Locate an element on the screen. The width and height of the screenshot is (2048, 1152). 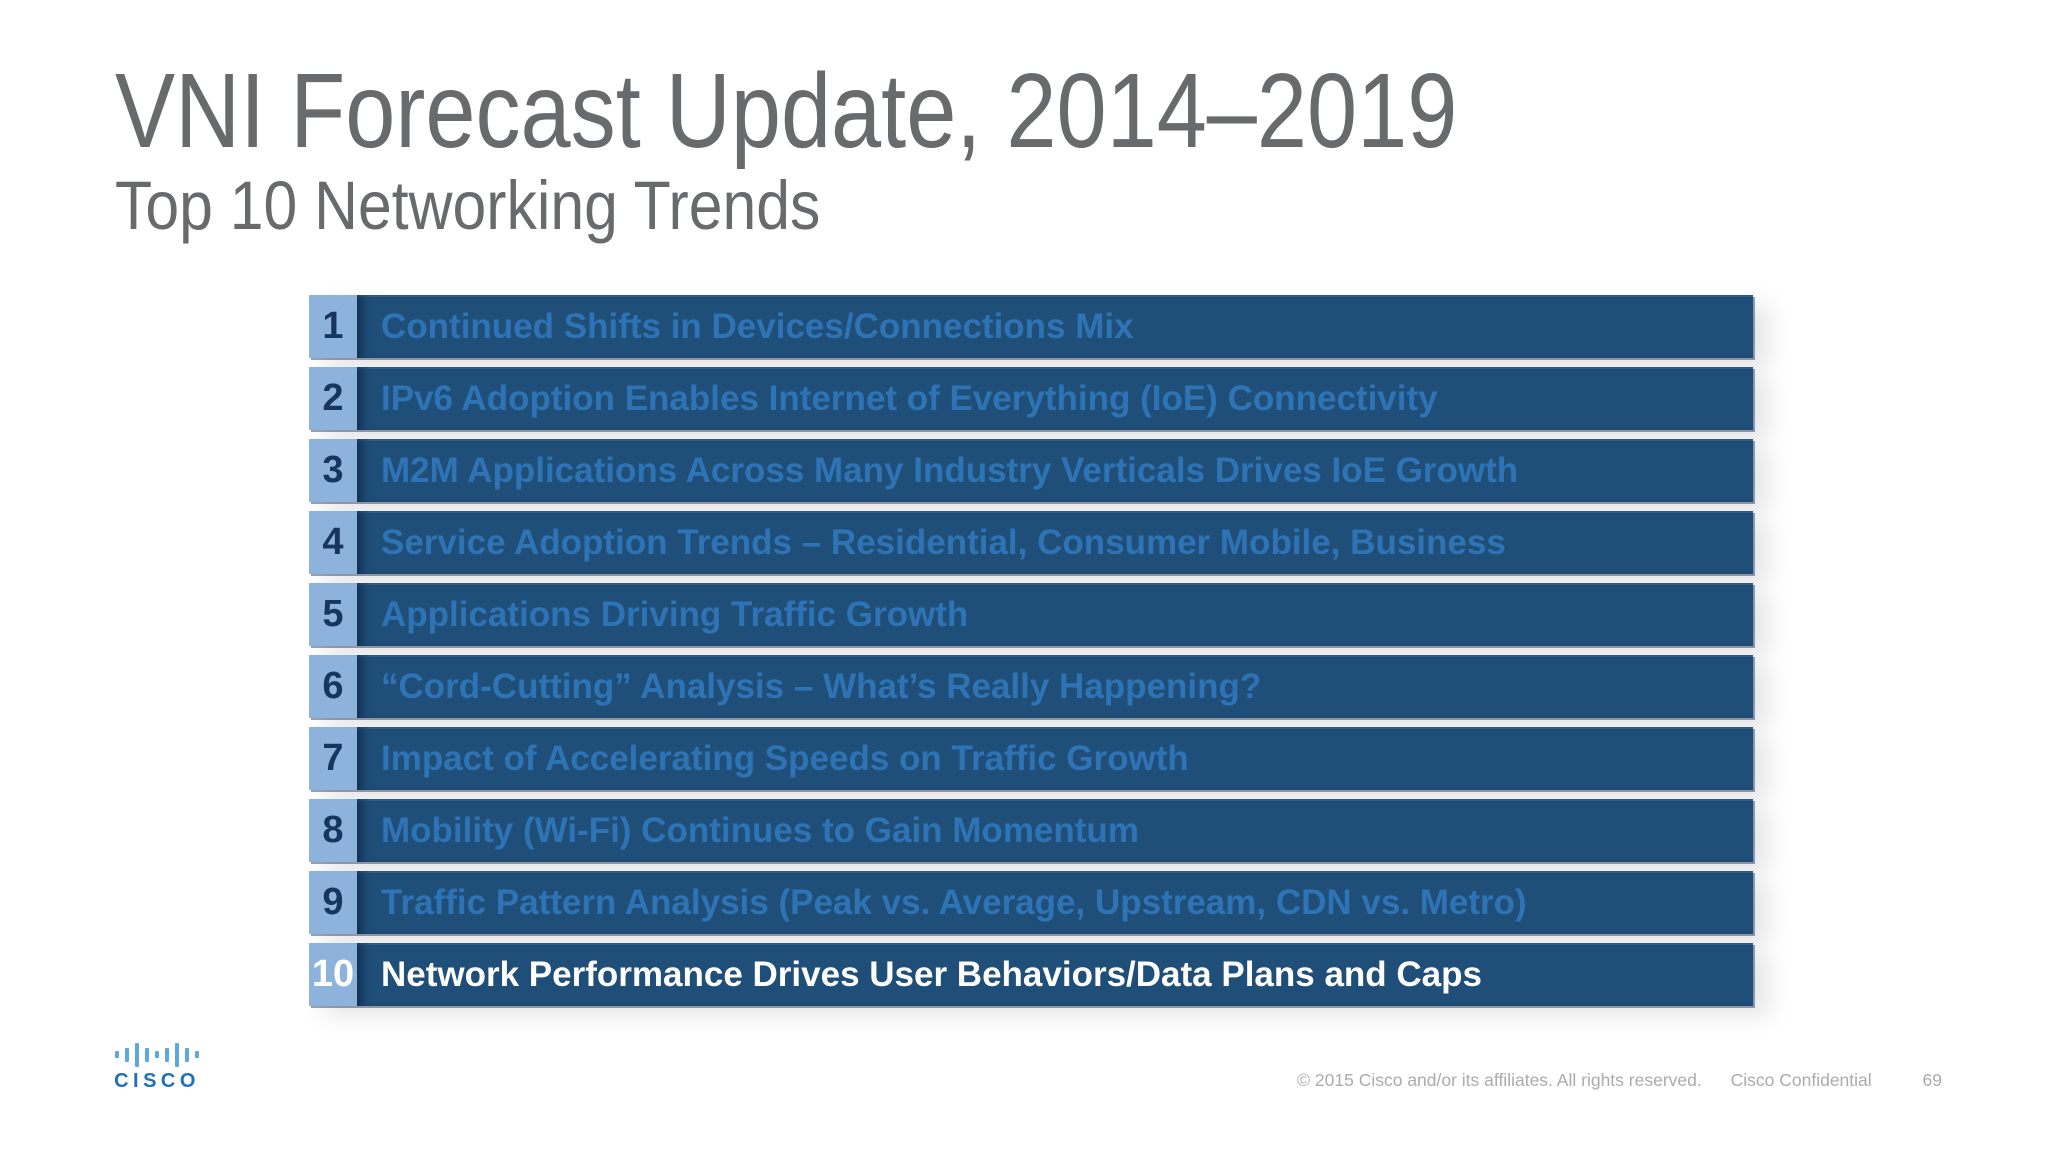
page-title: VNI Forecast Update, 2014–2019 is located at coordinates (786, 111).